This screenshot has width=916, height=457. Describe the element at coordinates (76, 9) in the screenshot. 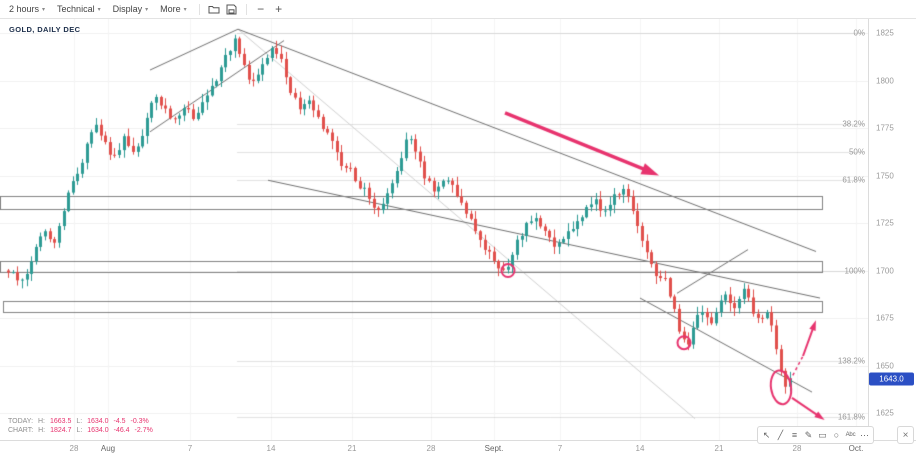

I see `technical-menu-label: Technical` at that location.